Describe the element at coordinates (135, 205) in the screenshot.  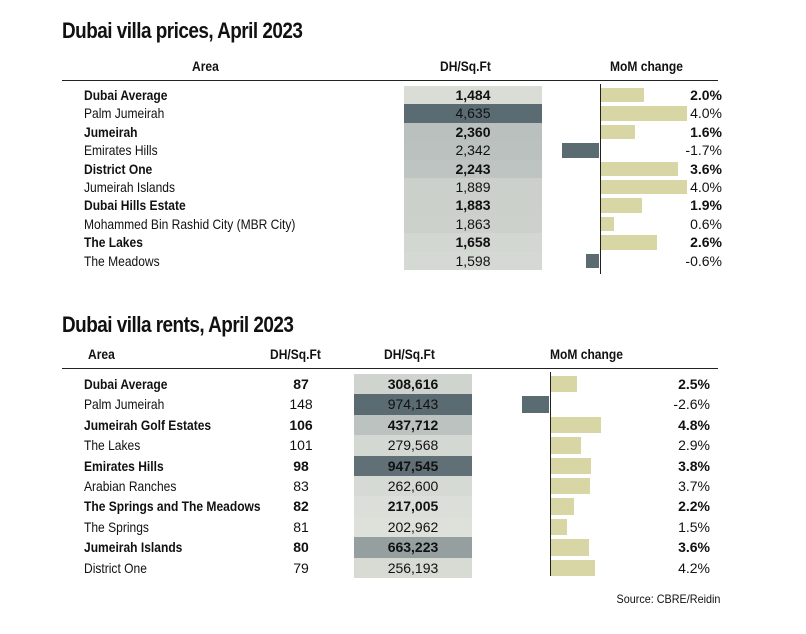
I see `row-area: Dubai Hills Estate` at that location.